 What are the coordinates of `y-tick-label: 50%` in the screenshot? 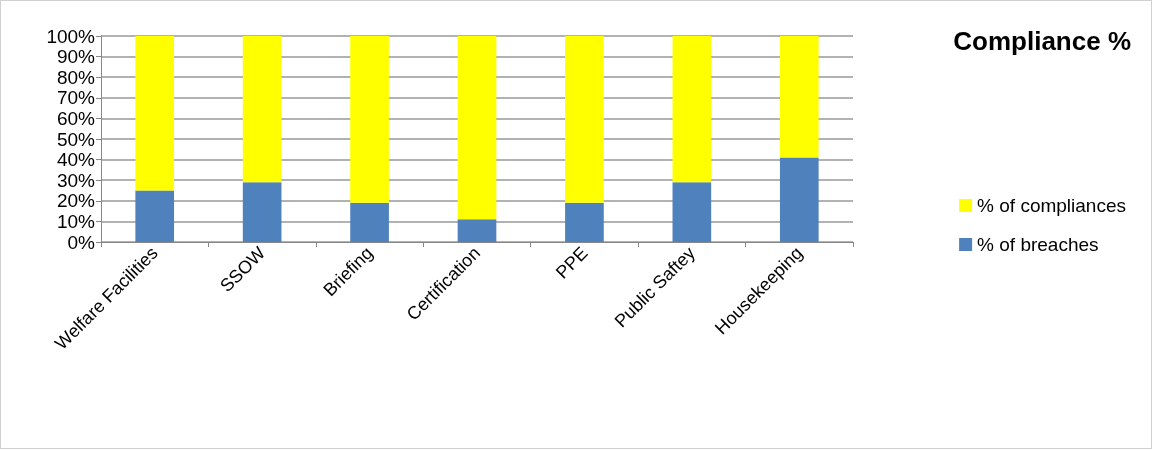 It's located at (76, 139).